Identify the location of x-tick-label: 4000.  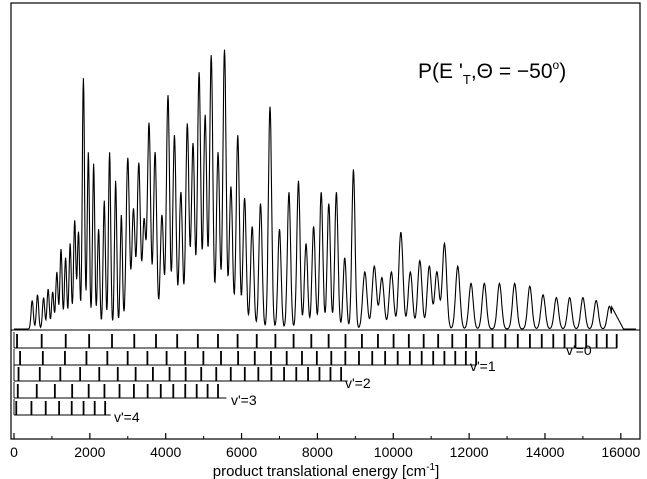
(165, 452).